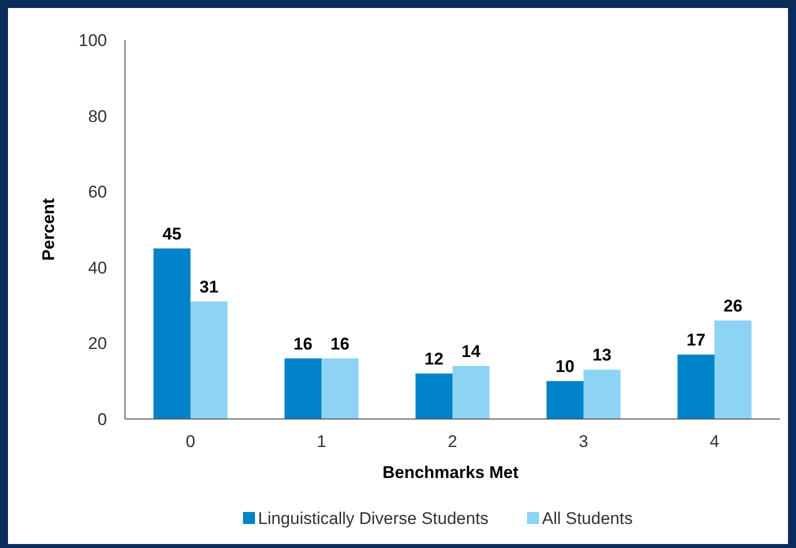  What do you see at coordinates (587, 518) in the screenshot?
I see `legend-label: All Students` at bounding box center [587, 518].